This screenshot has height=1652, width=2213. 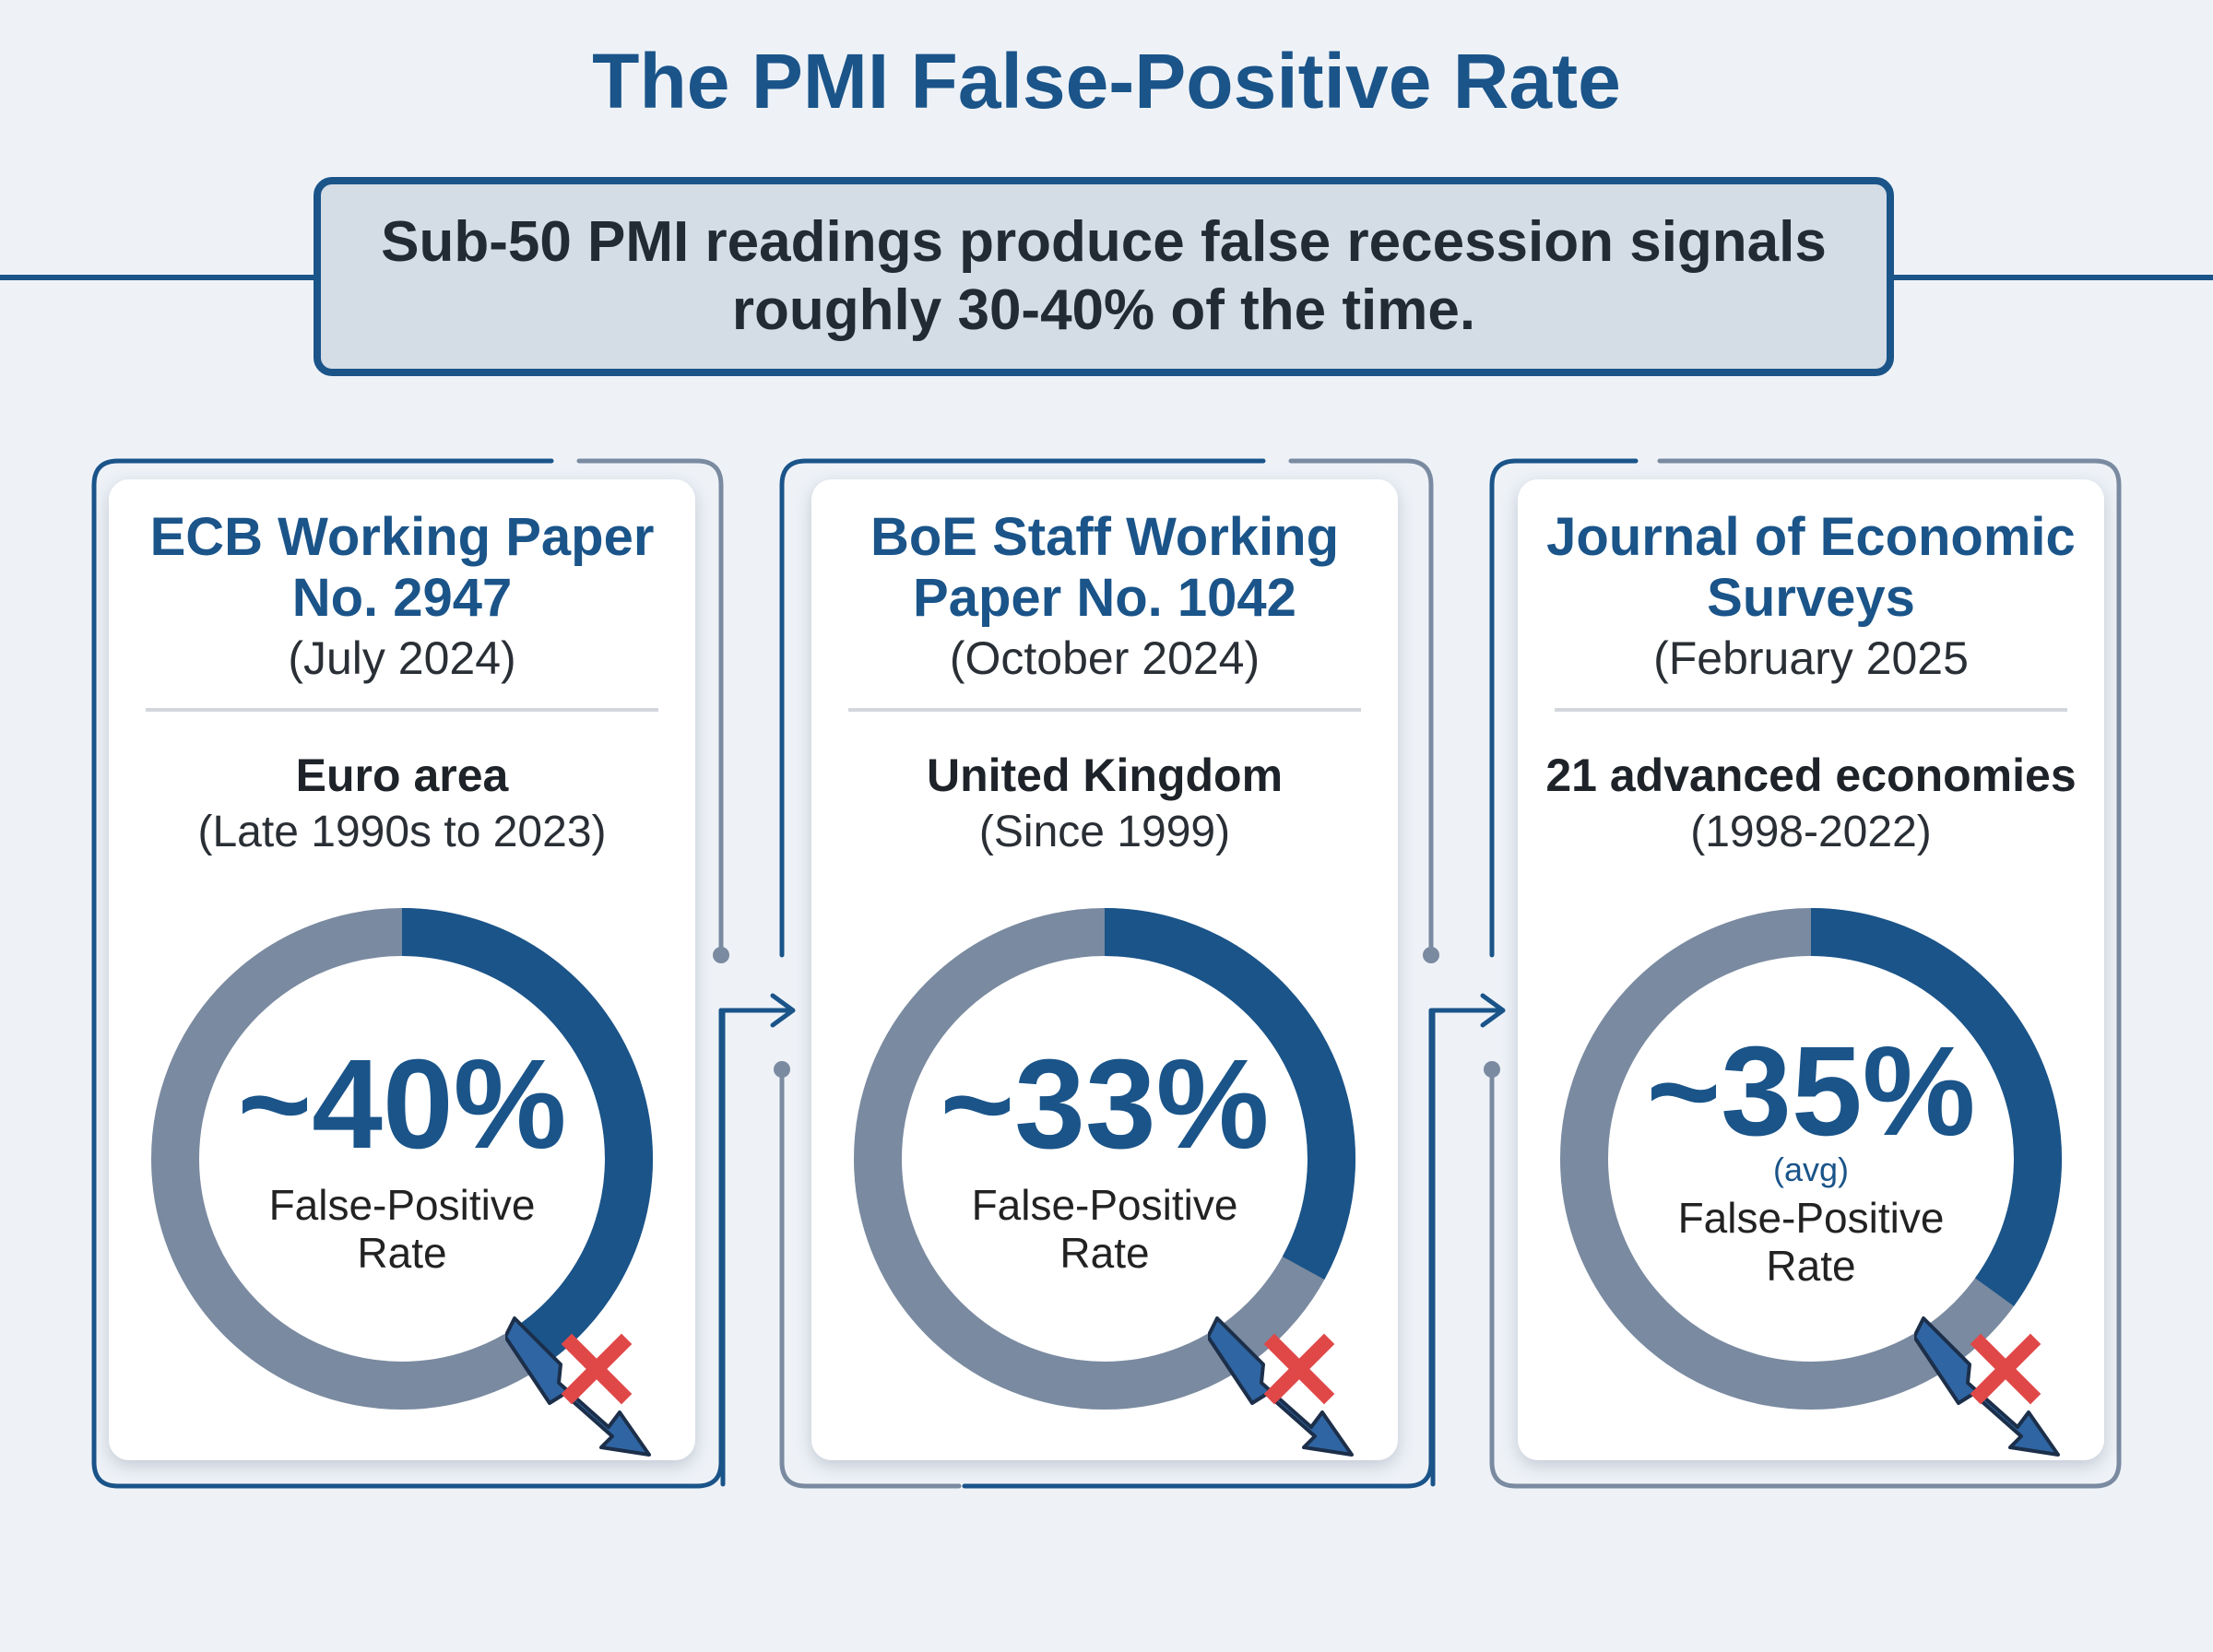 I want to click on card-title: ECB Working Paper No. 2947, so click(x=402, y=568).